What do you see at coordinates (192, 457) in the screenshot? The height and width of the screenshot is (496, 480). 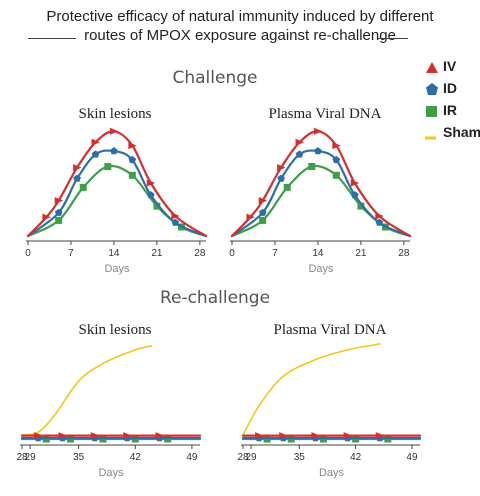 I see `x-tick-label-2-4: 49` at bounding box center [192, 457].